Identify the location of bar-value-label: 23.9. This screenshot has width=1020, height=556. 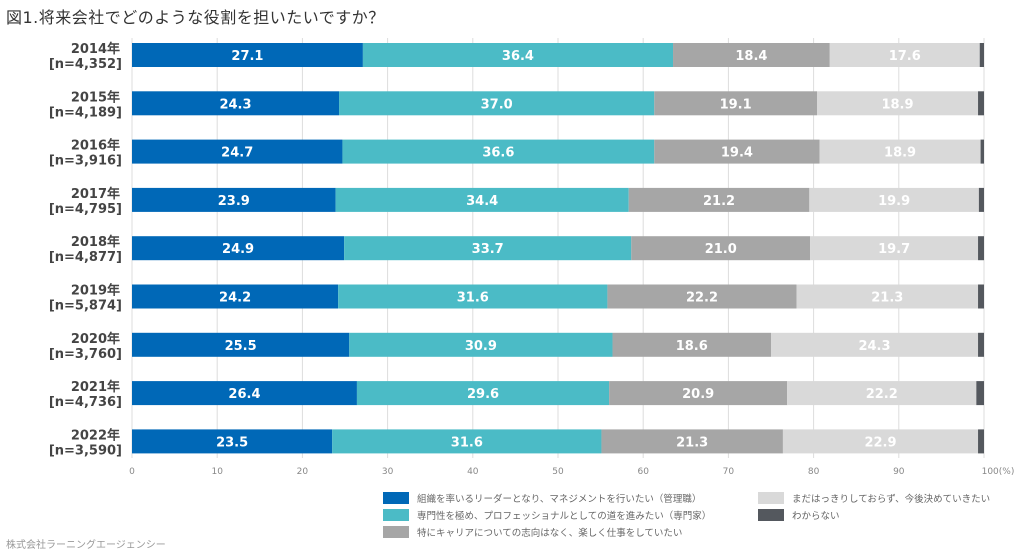
(234, 201).